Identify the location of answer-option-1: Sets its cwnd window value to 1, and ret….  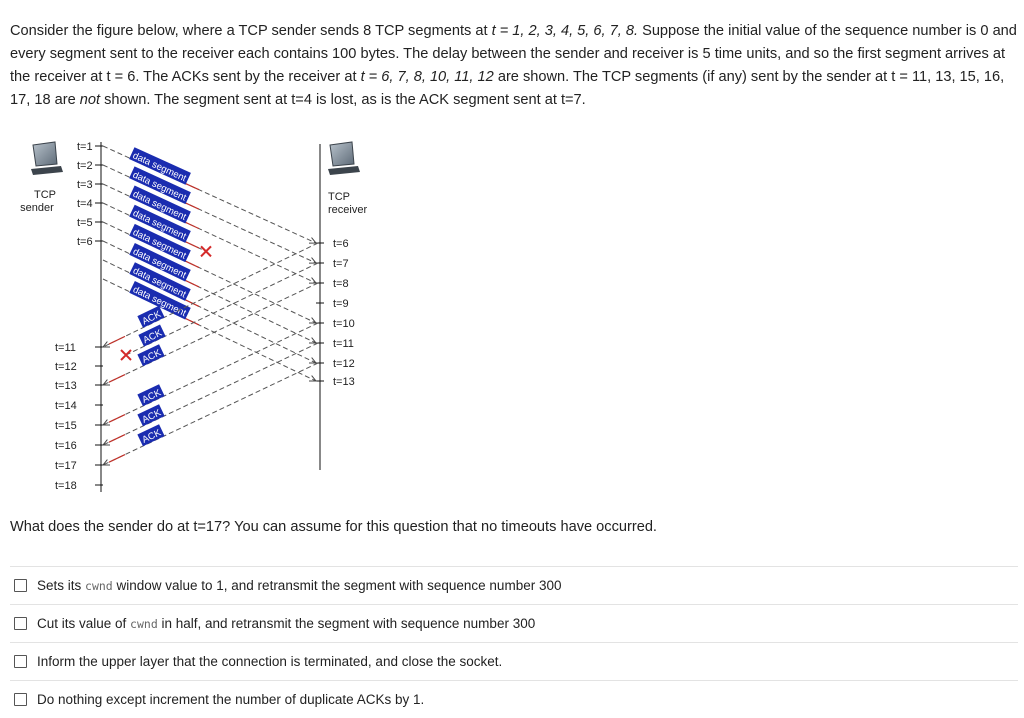
(514, 585).